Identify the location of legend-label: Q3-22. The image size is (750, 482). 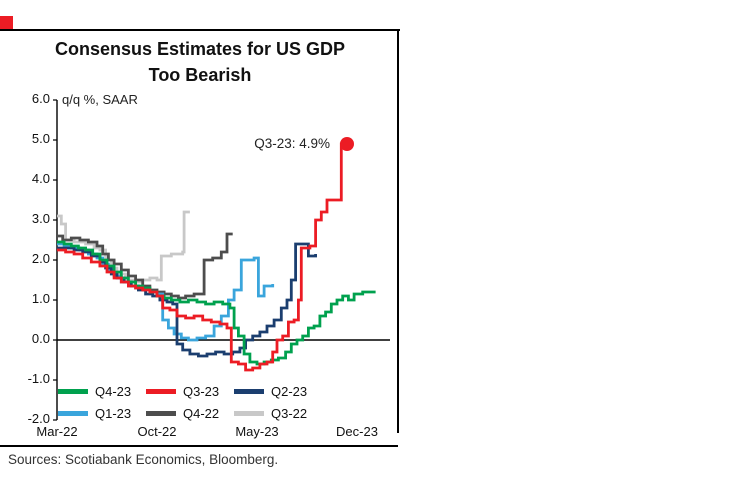
(289, 413).